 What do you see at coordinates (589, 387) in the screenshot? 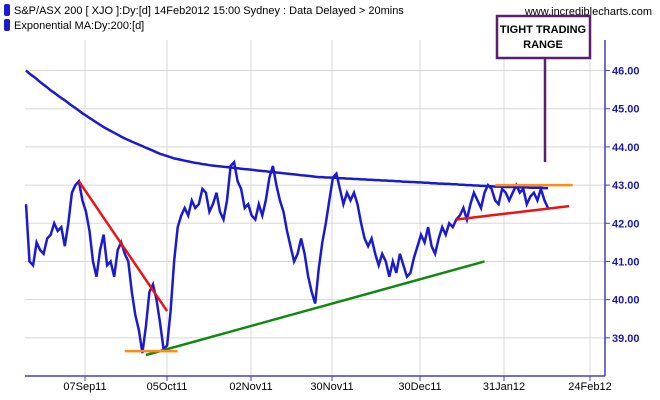
I see `x-tick-label: 24Feb12` at bounding box center [589, 387].